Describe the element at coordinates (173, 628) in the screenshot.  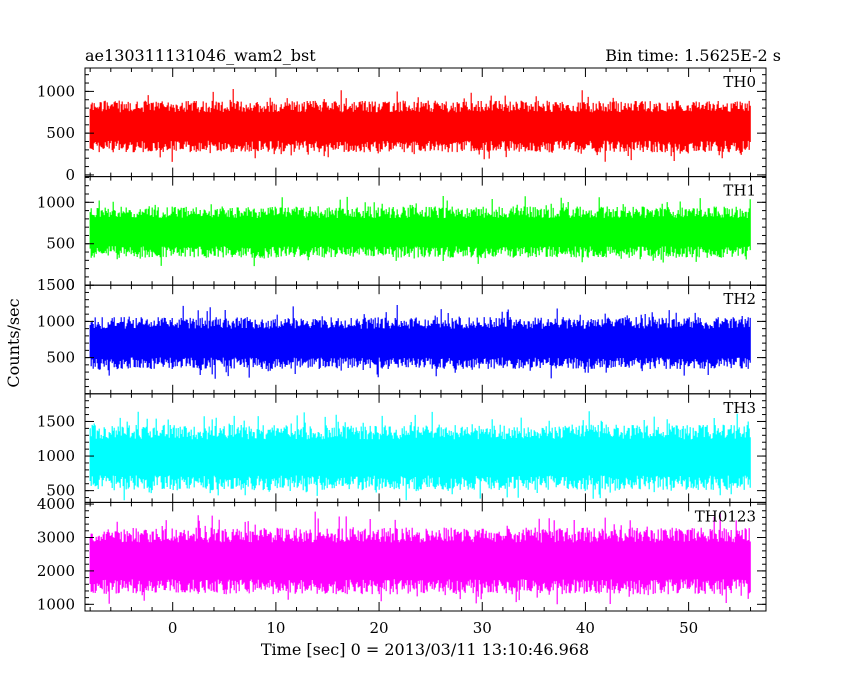
I see `x-tick-label: 0` at that location.